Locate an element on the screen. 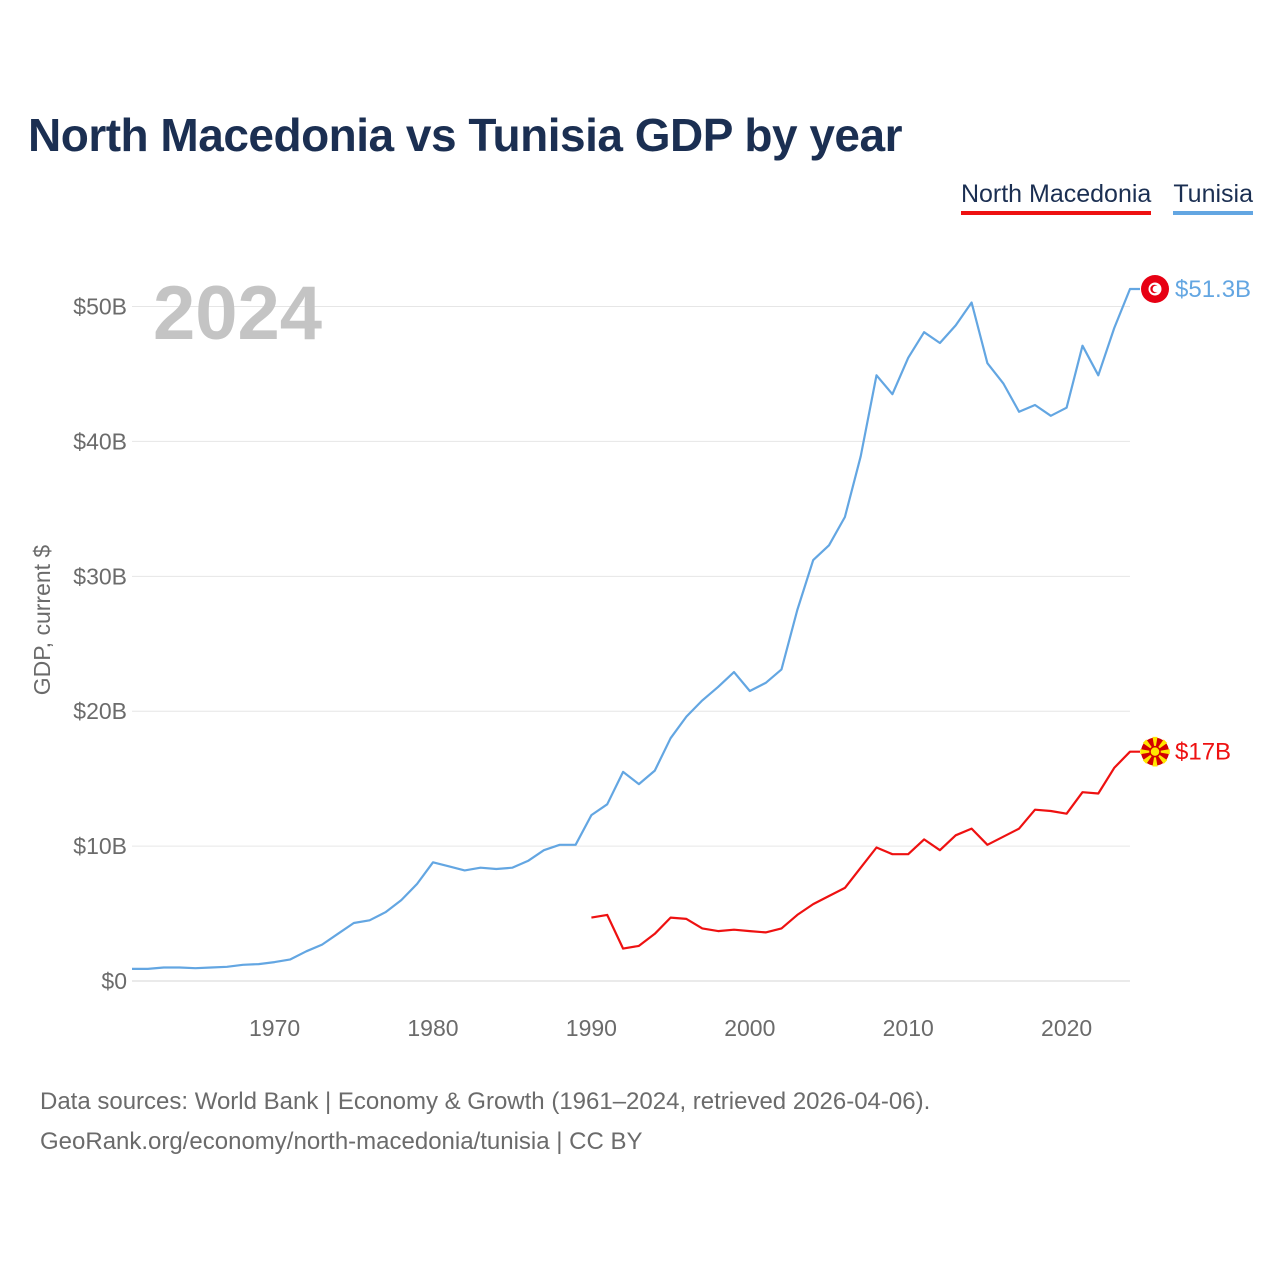  legend: North Macedonia Tunisia is located at coordinates (1106, 197).